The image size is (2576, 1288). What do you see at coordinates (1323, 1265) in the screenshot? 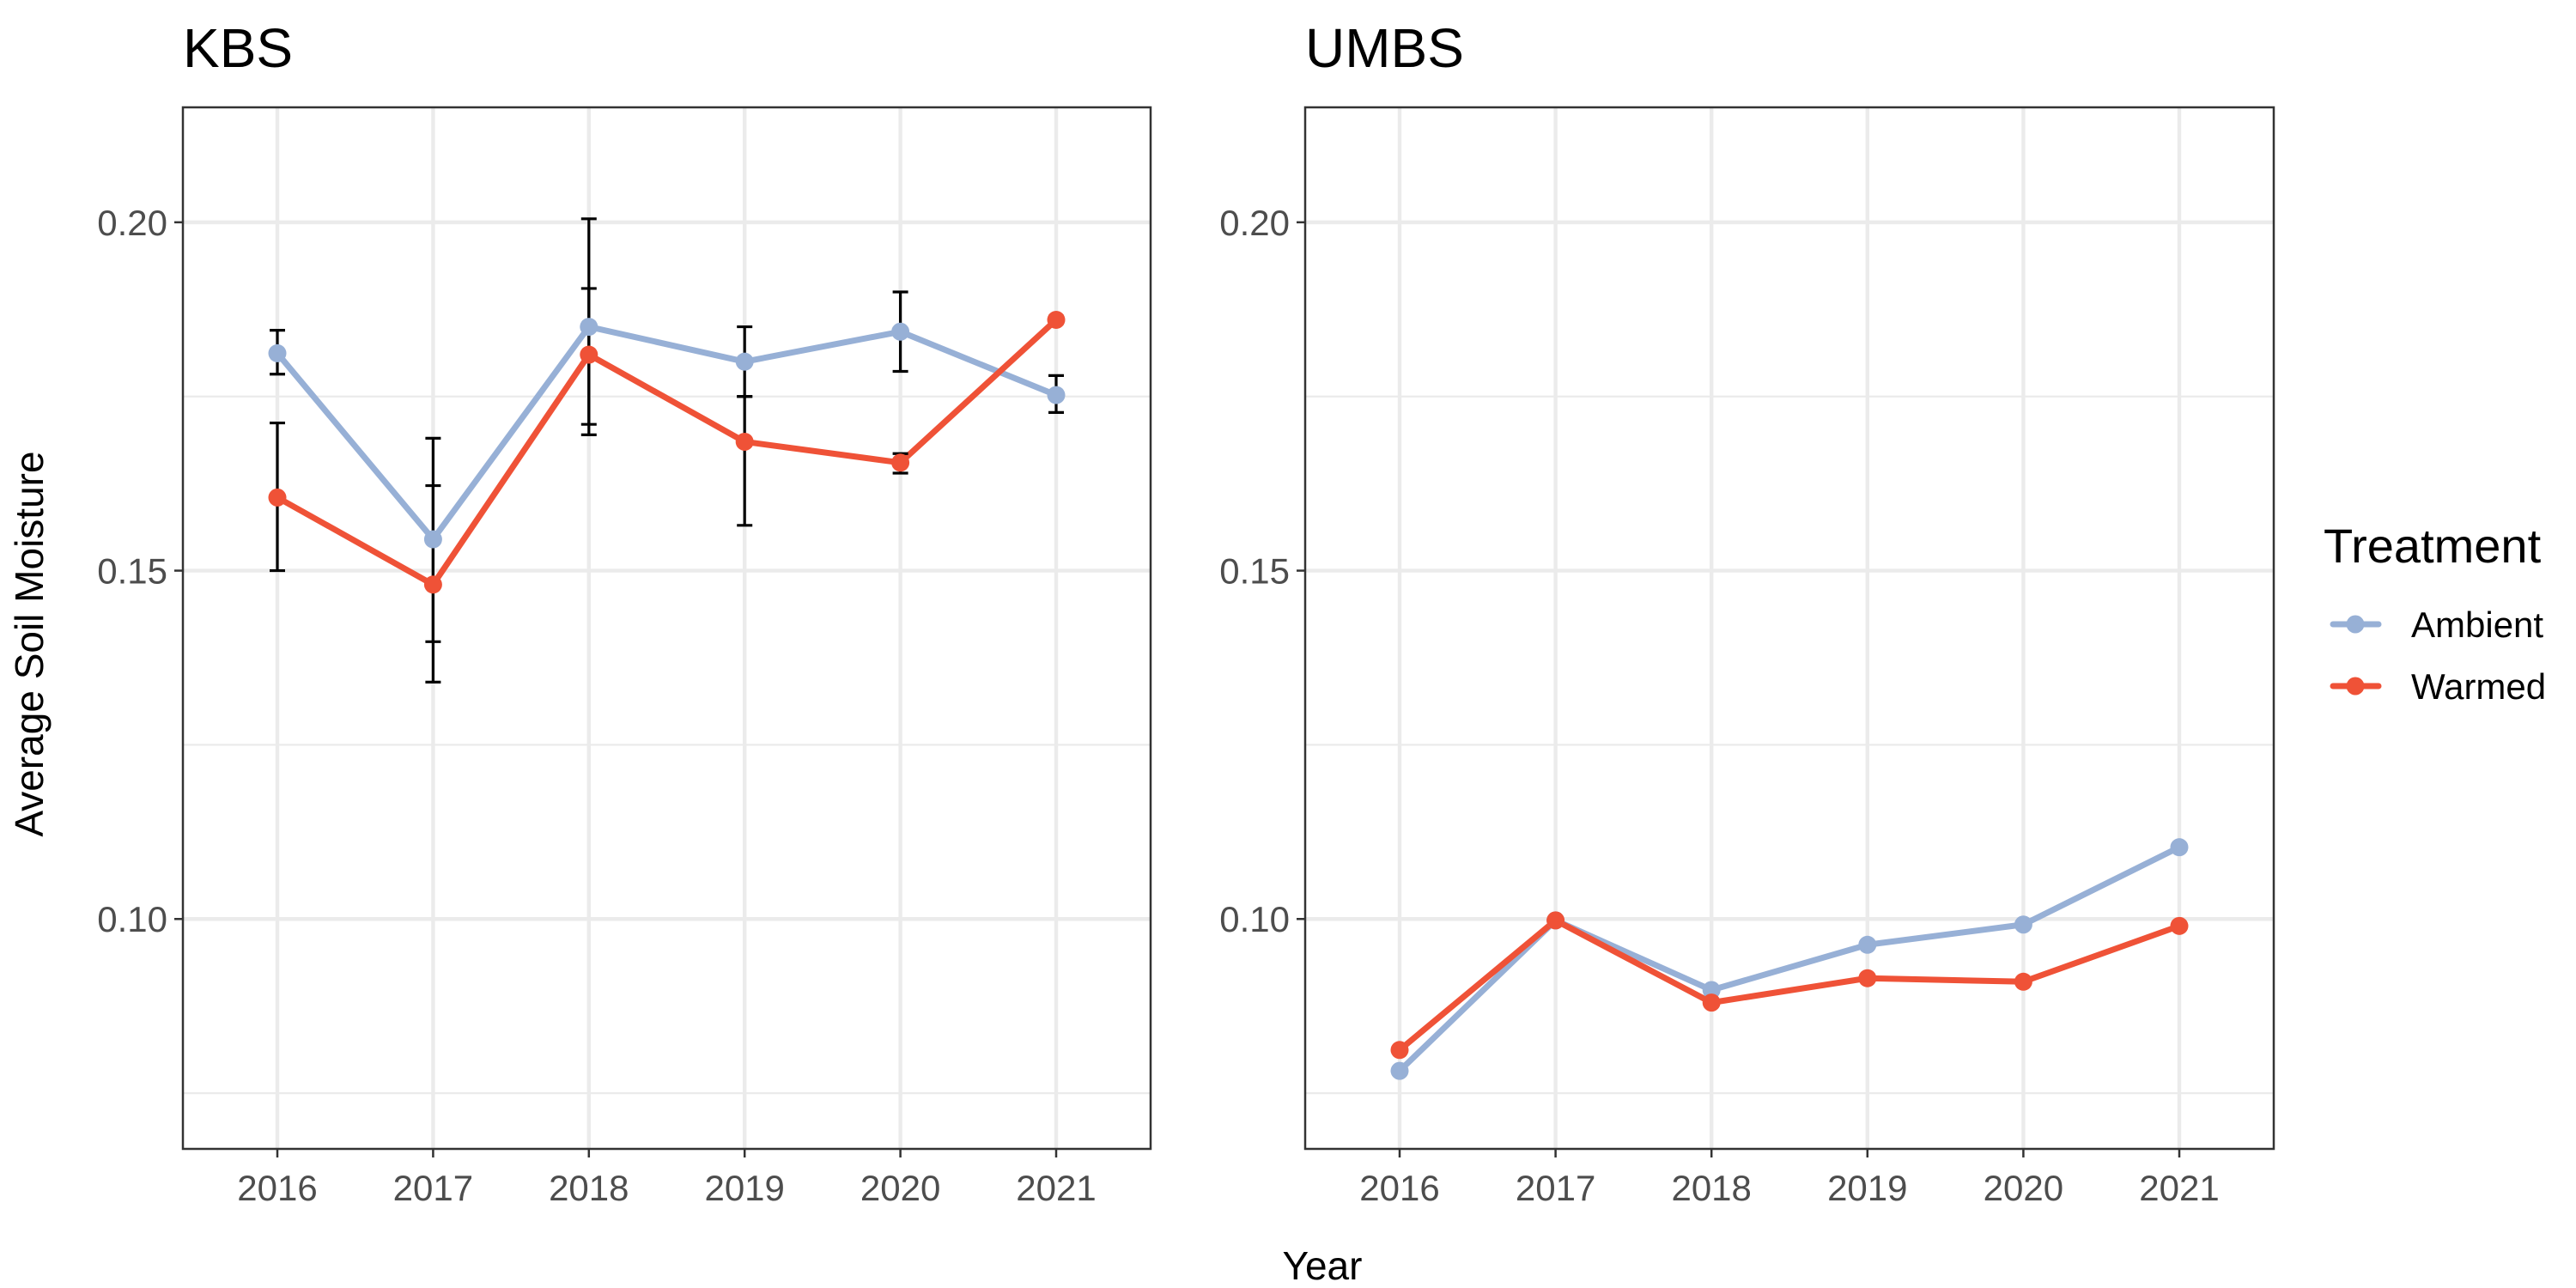
I see `x-axis-title: Year` at bounding box center [1323, 1265].